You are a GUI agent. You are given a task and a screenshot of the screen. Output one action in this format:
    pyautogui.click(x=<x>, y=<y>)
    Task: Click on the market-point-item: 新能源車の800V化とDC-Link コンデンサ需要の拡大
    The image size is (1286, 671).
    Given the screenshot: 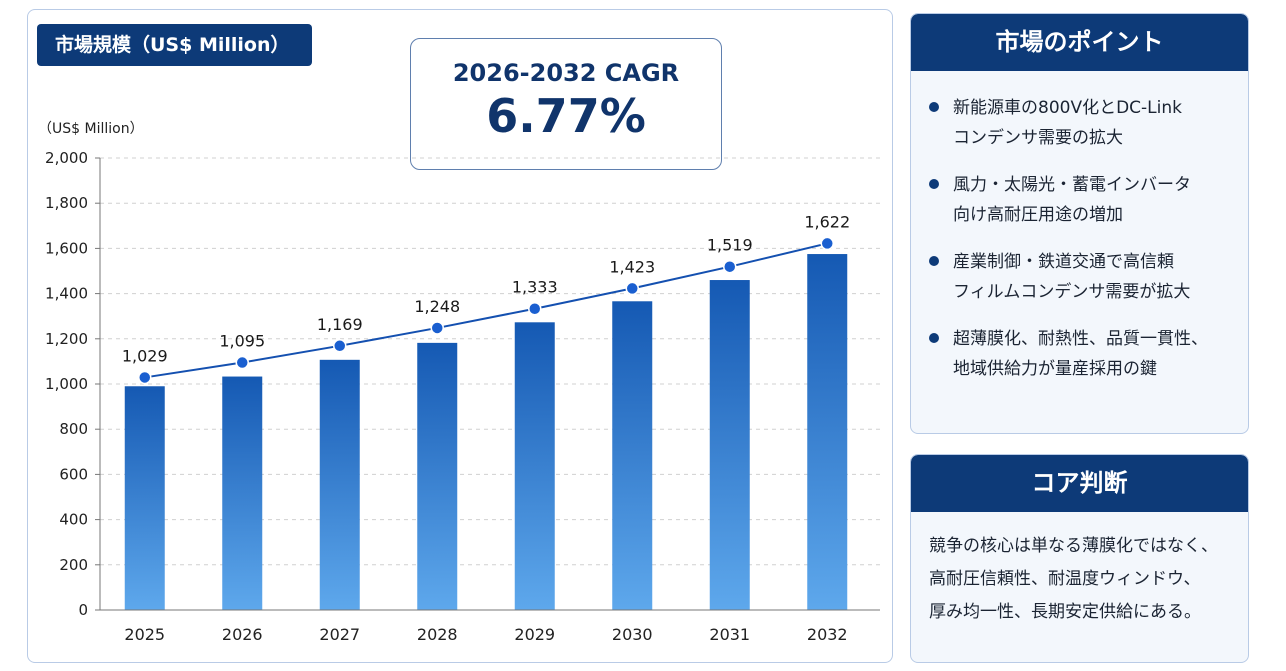 What is the action you would take?
    pyautogui.click(x=1079, y=123)
    